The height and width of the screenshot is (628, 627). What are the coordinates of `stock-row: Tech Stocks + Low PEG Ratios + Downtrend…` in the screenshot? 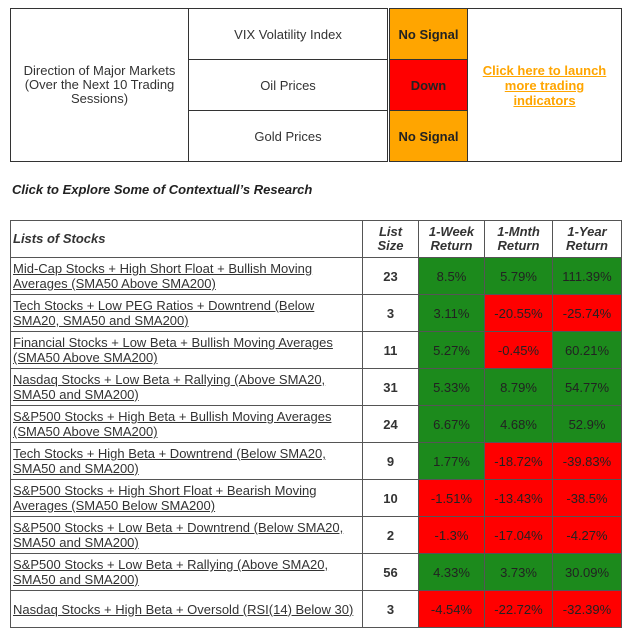 It's located at (316, 313).